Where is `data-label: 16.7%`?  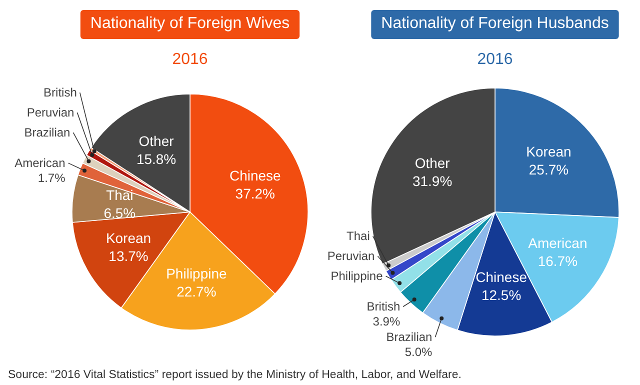 data-label: 16.7% is located at coordinates (558, 261).